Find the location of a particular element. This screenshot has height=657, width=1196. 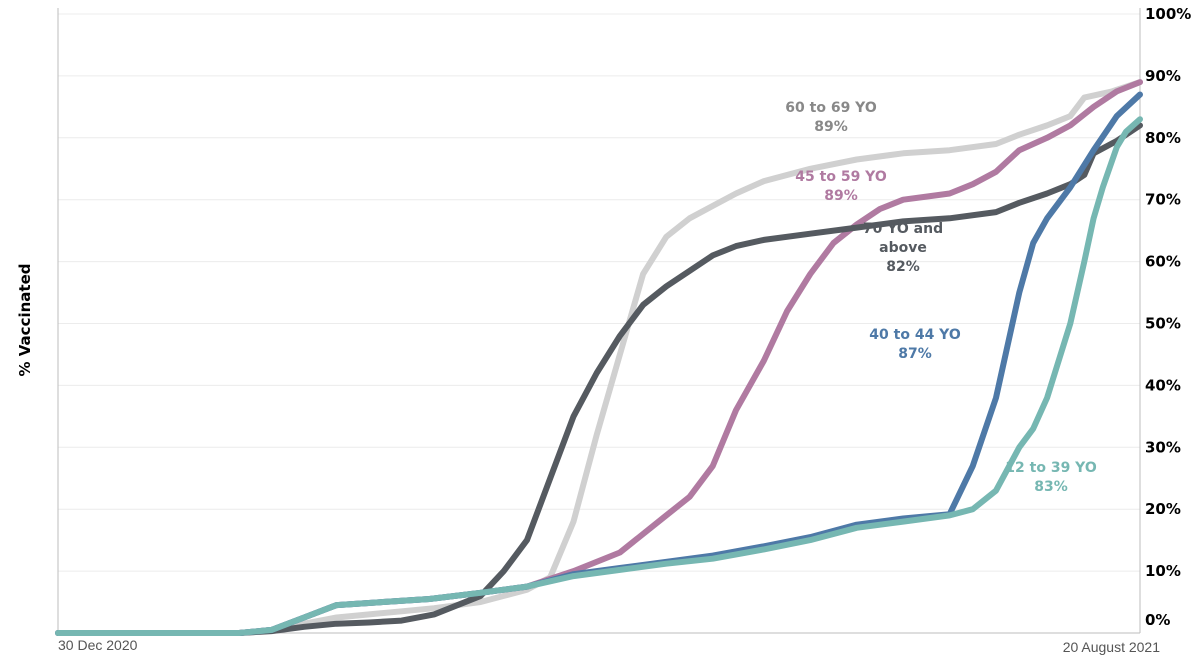

y-tick-labels: 0% 10% 20% 30% 40% 50% 60% 70% 80% 90% 100% is located at coordinates (1168, 317).